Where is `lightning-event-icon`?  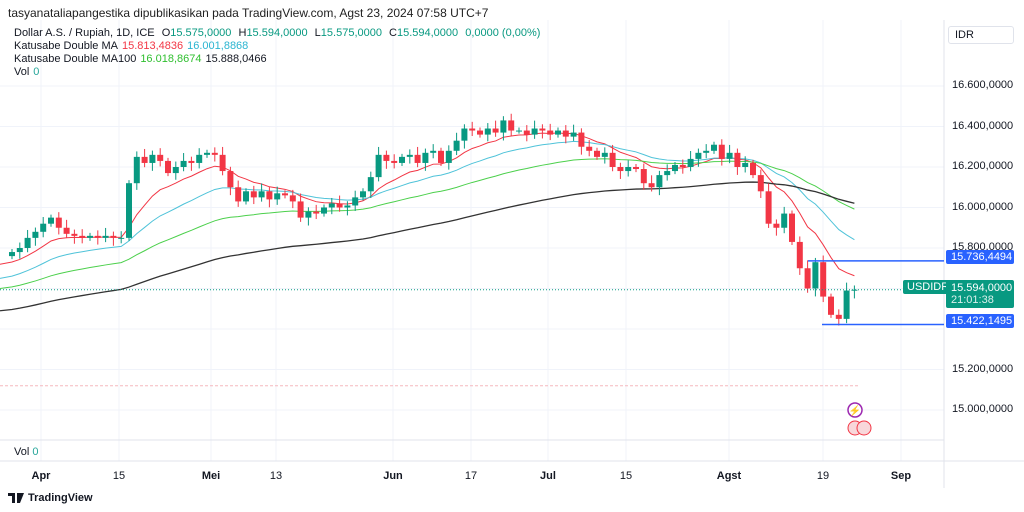
lightning-event-icon is located at coordinates (855, 410).